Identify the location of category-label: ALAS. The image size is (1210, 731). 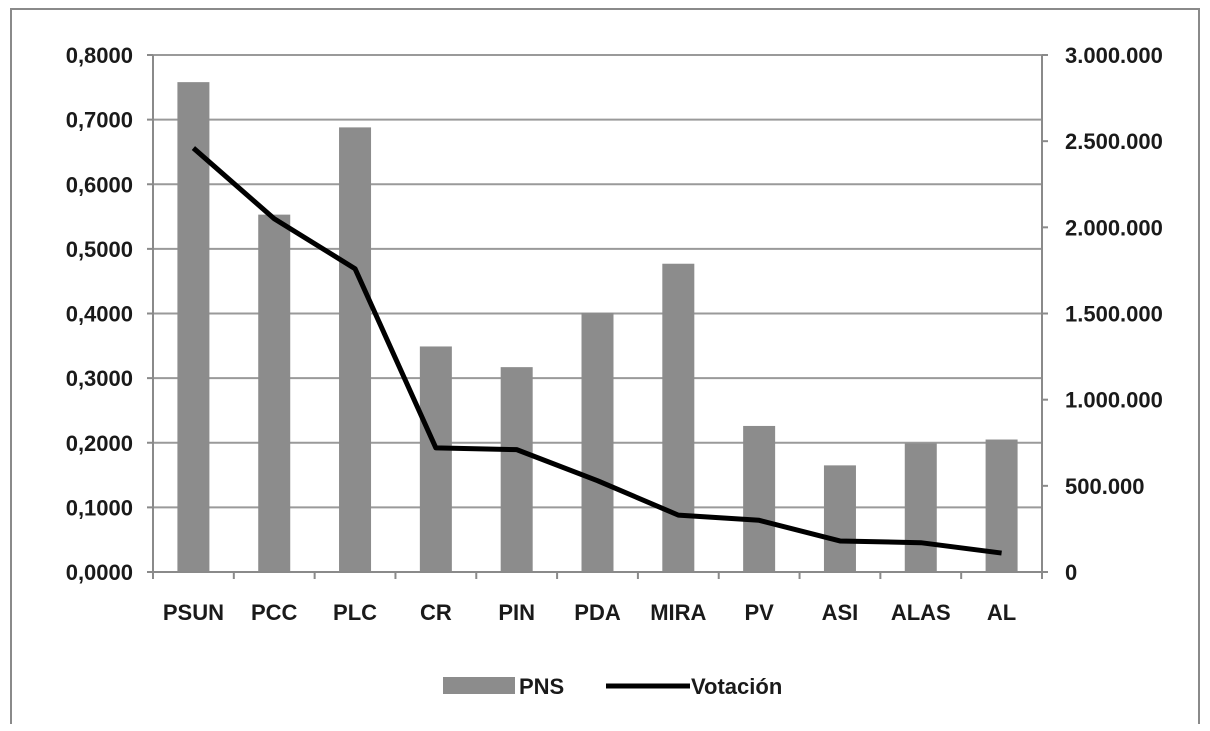
(921, 612).